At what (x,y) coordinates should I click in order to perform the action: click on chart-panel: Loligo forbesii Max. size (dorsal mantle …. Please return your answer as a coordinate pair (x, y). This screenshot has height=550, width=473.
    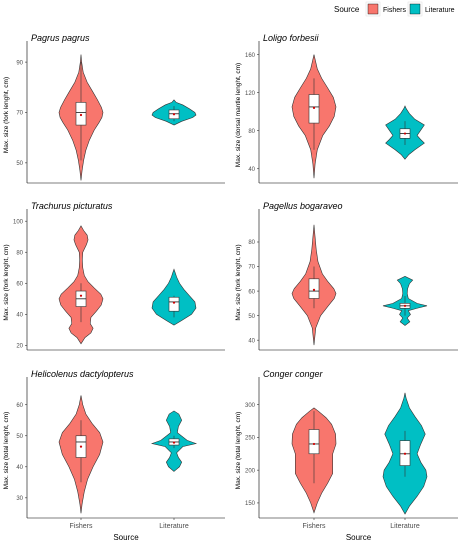
    Looking at the image, I should click on (346, 108).